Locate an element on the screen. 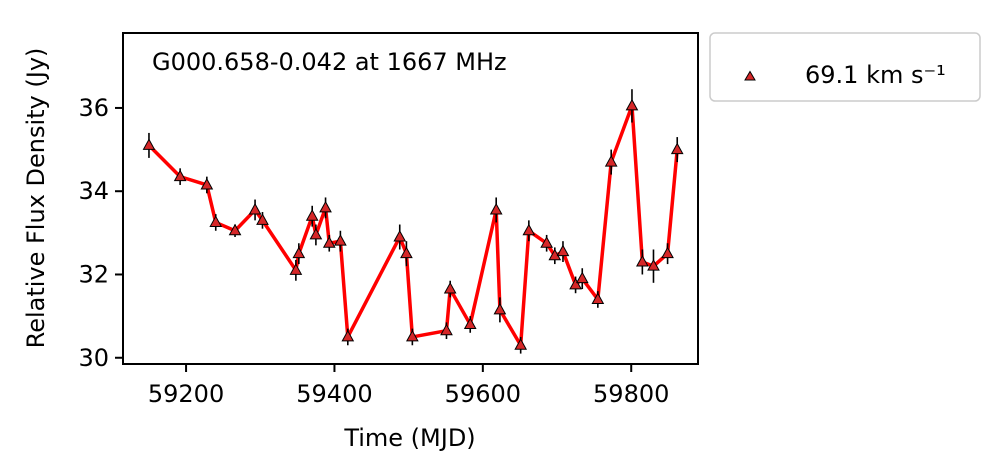  y-tick-label: 32 is located at coordinates (93, 274).